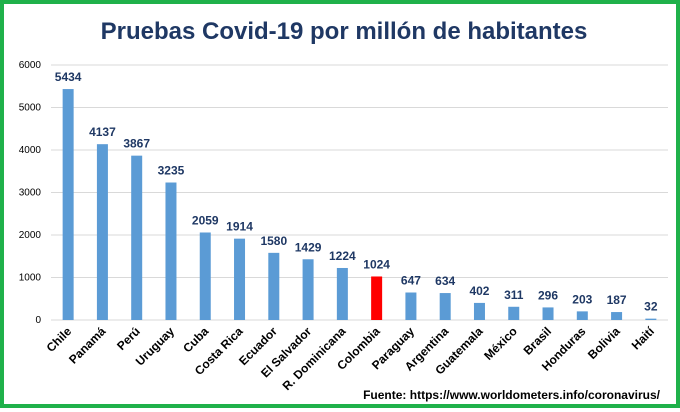  Describe the element at coordinates (102, 232) in the screenshot. I see `bar-panam-` at that location.